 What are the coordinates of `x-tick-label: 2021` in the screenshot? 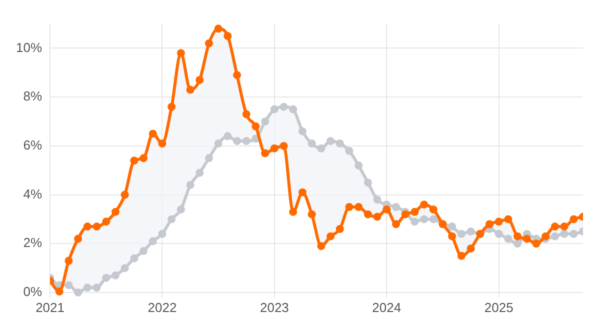 It's located at (50, 307).